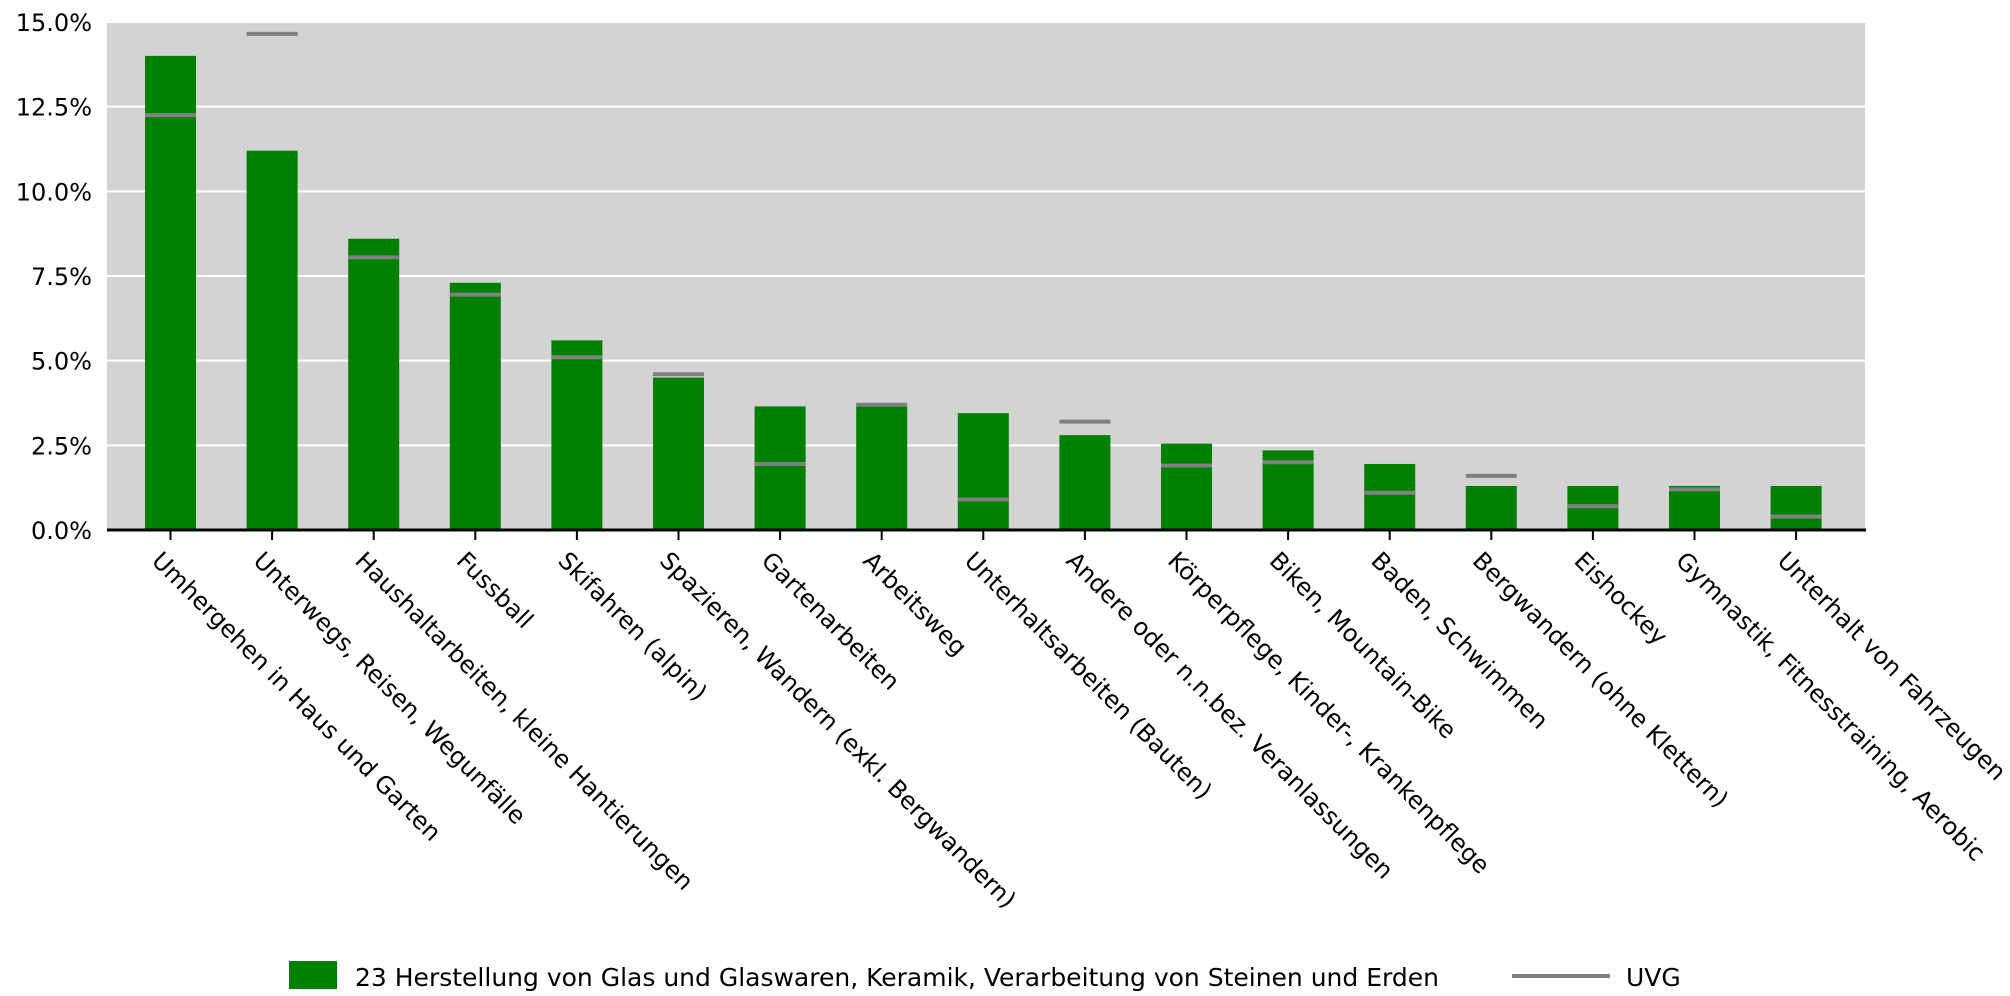  What do you see at coordinates (54, 23) in the screenshot?
I see `y-tick-label: 15.0%` at bounding box center [54, 23].